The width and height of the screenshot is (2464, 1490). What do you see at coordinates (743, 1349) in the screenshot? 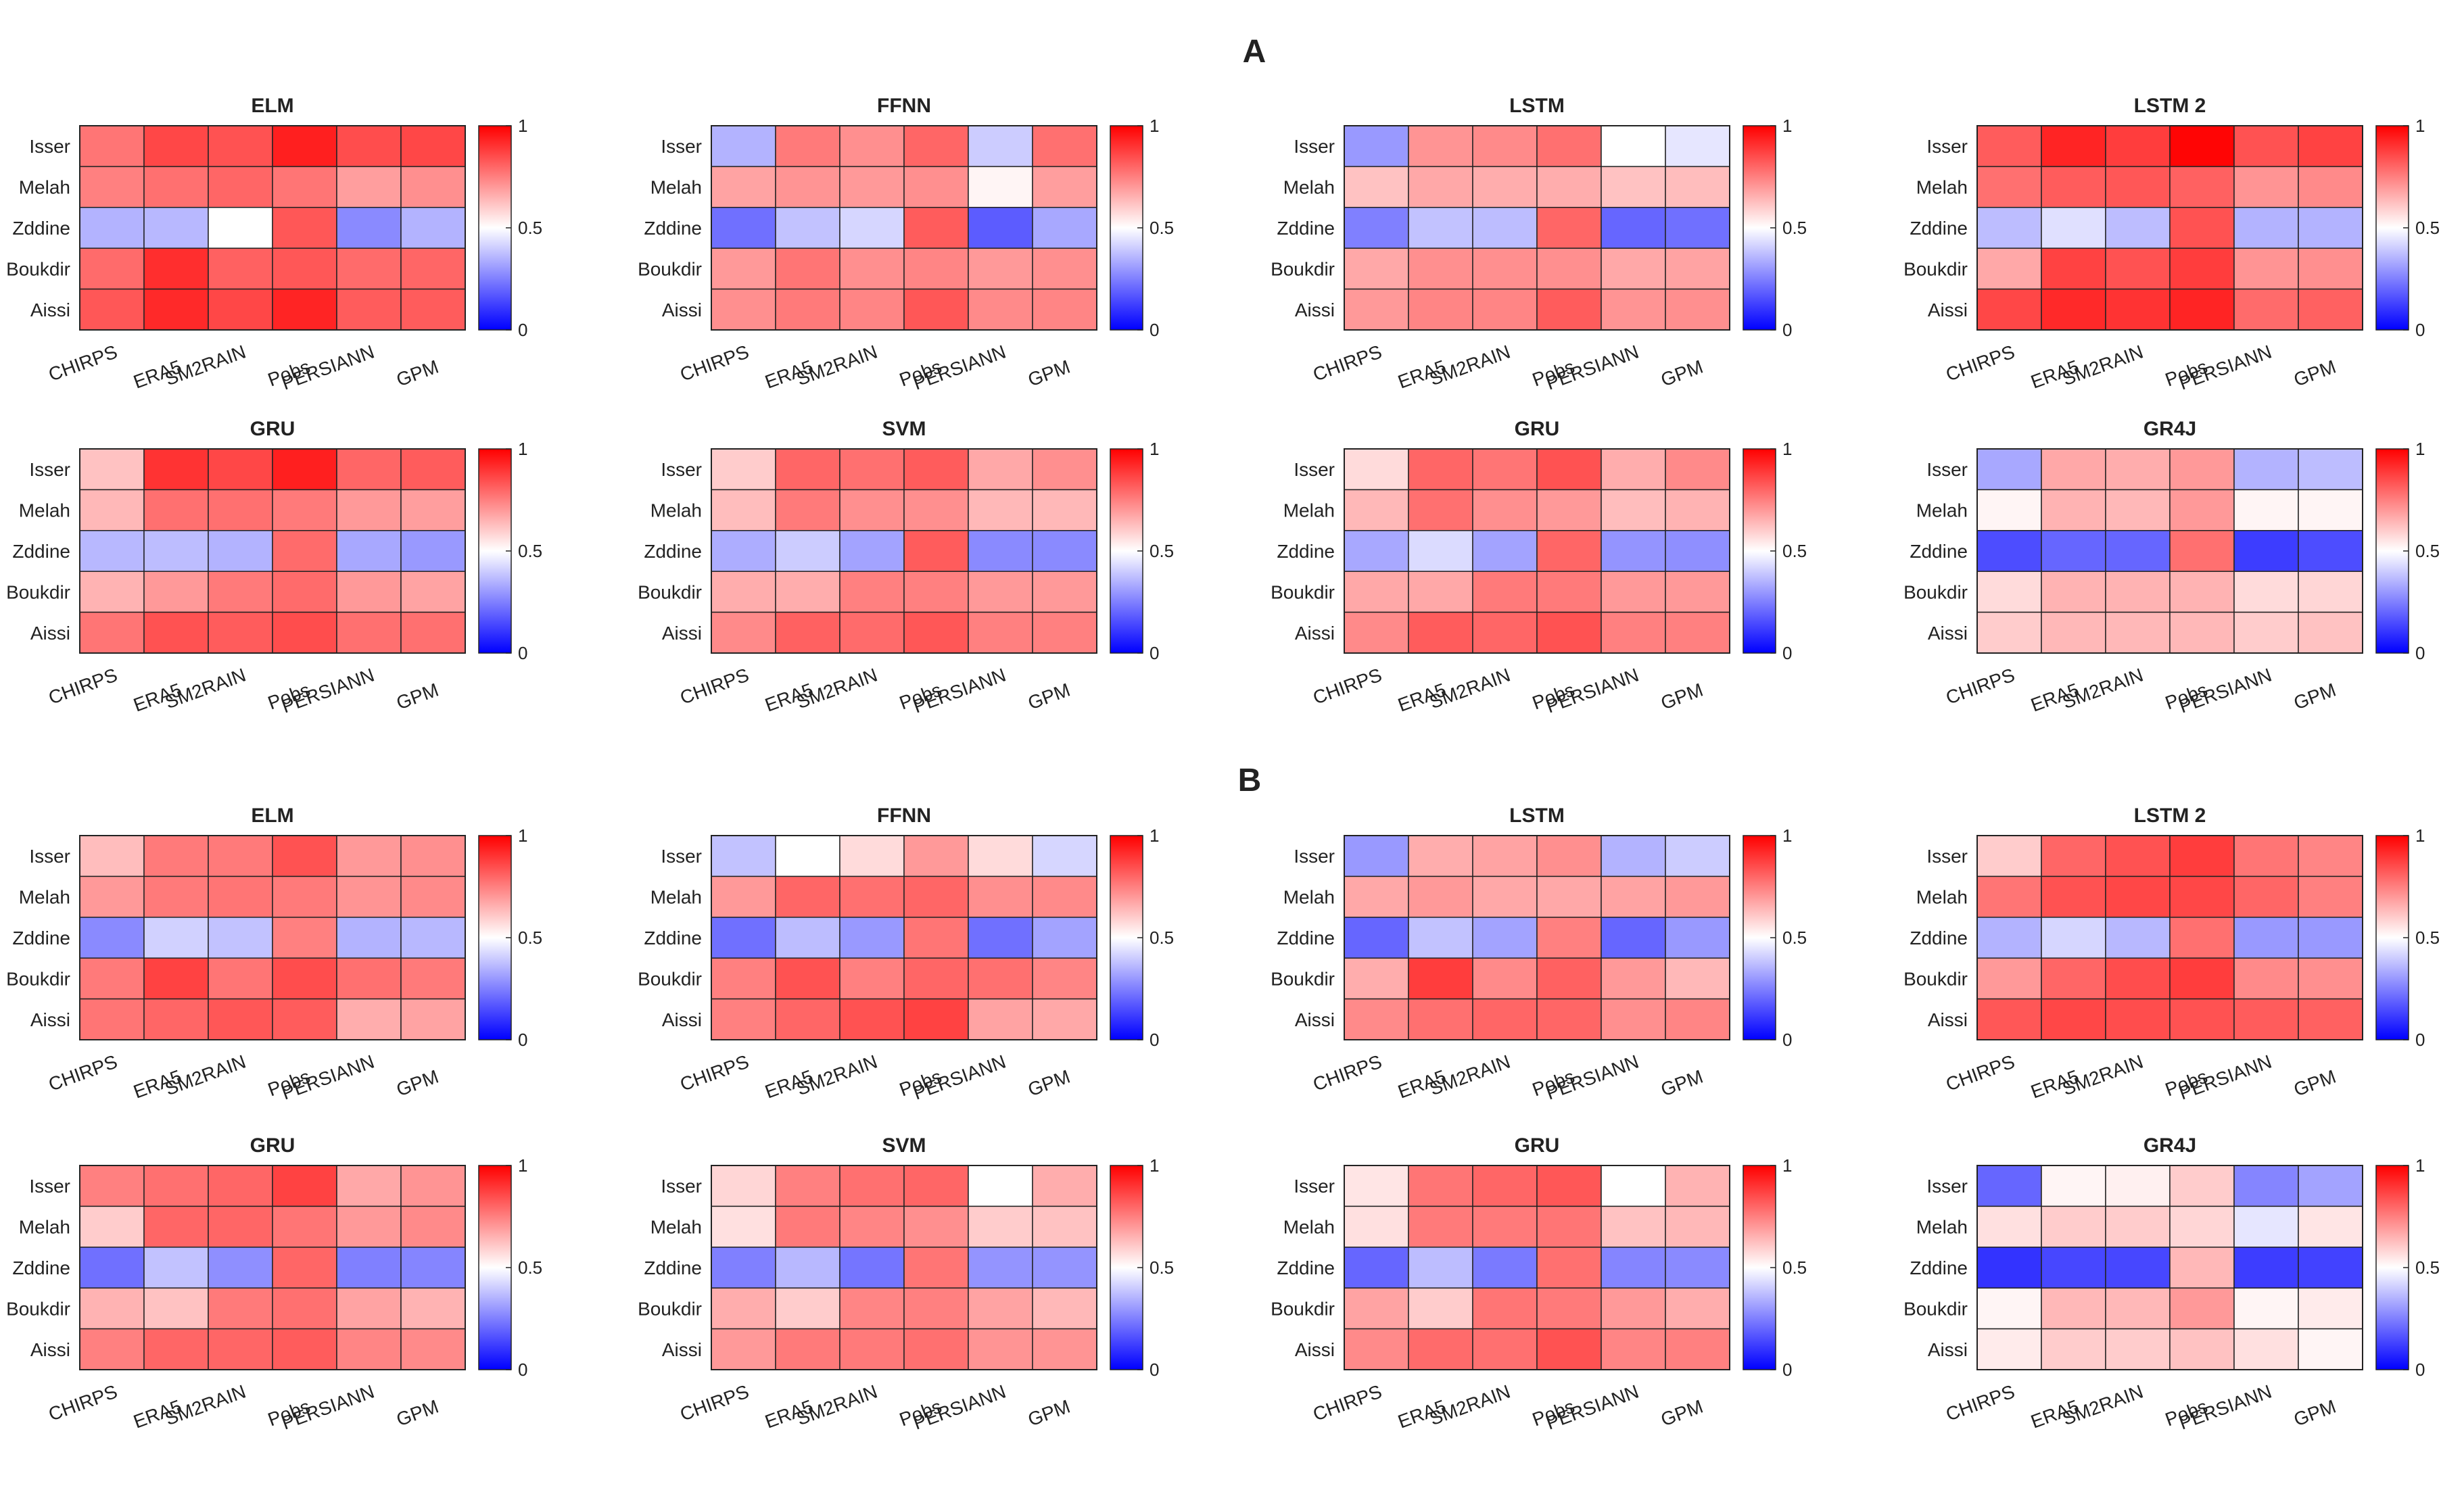
I see `heatmap-cell-aissi-chirps` at bounding box center [743, 1349].